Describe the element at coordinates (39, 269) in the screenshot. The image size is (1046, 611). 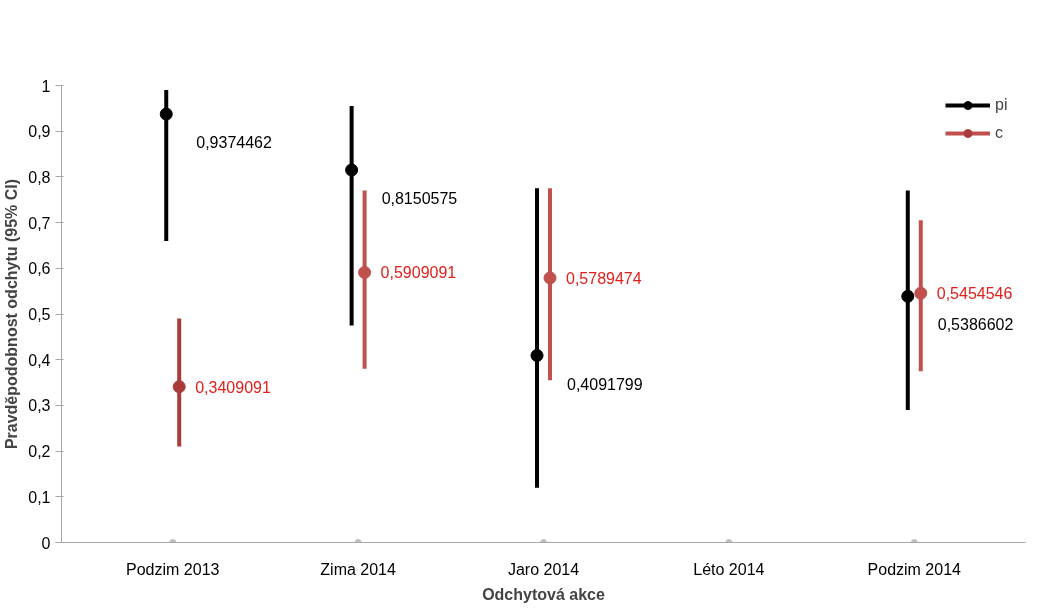
I see `y-tick-label: 0,6` at that location.